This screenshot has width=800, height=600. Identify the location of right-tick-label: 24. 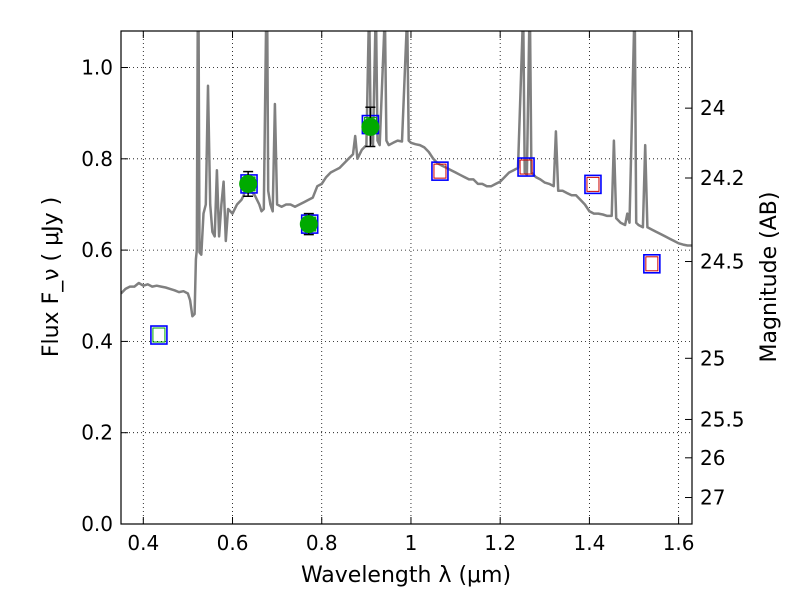
(712, 108).